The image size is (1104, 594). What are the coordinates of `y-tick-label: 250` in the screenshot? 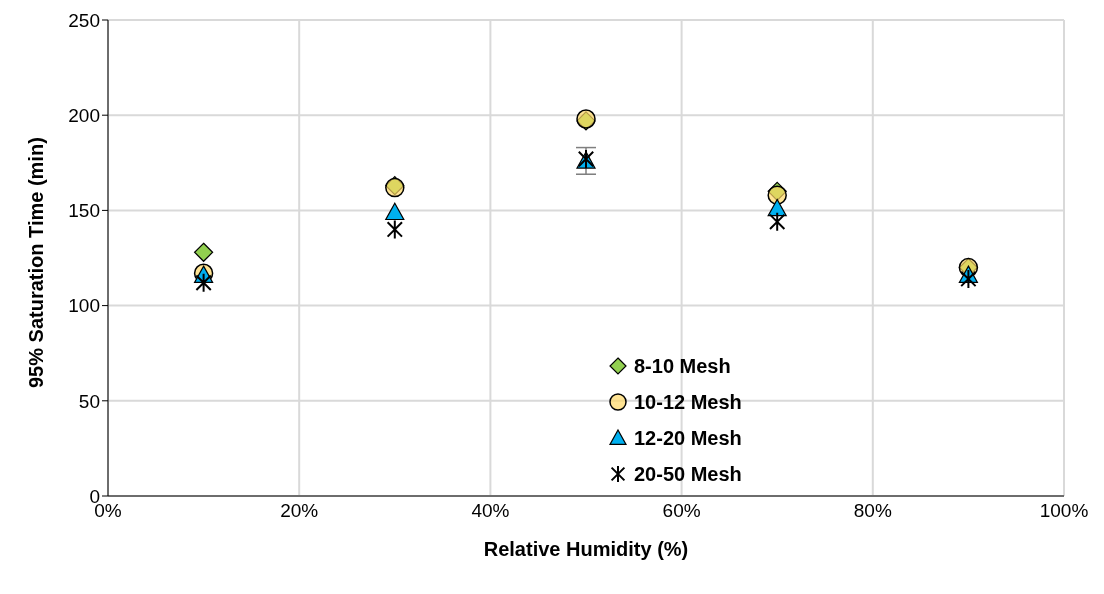 It's located at (84, 20).